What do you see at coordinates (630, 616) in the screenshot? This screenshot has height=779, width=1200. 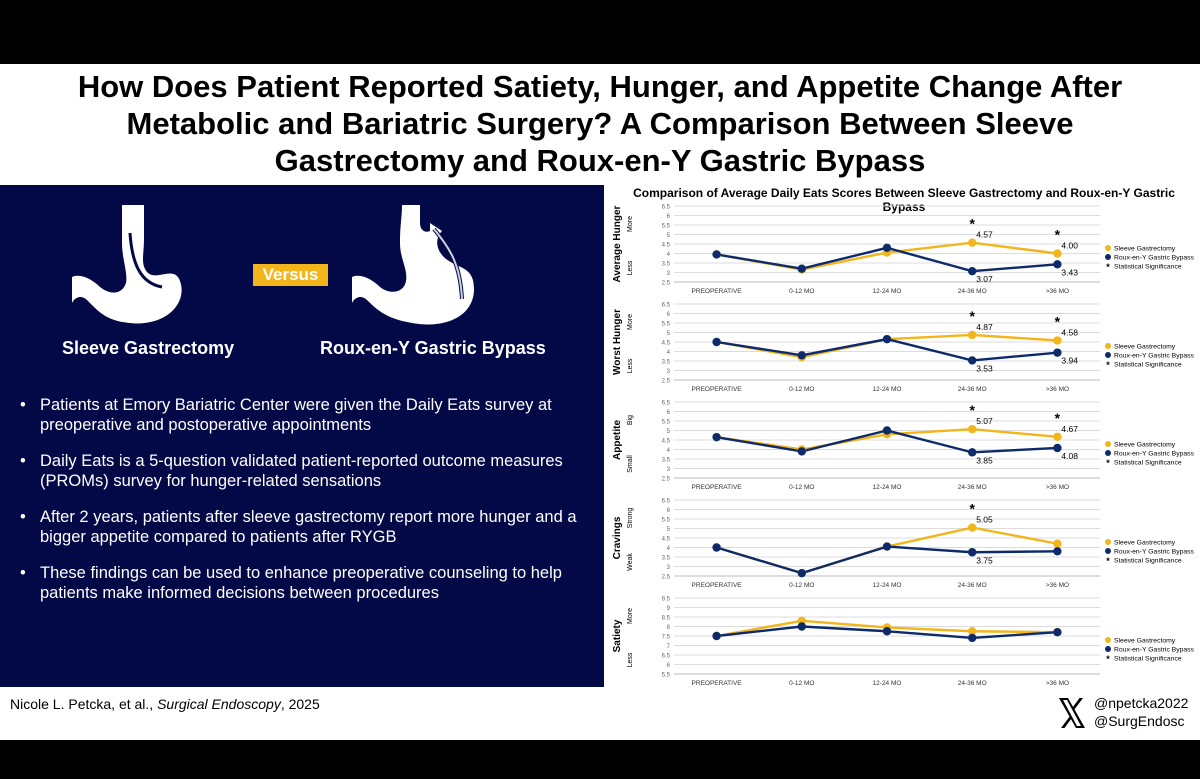 I see `y-label-top: More` at bounding box center [630, 616].